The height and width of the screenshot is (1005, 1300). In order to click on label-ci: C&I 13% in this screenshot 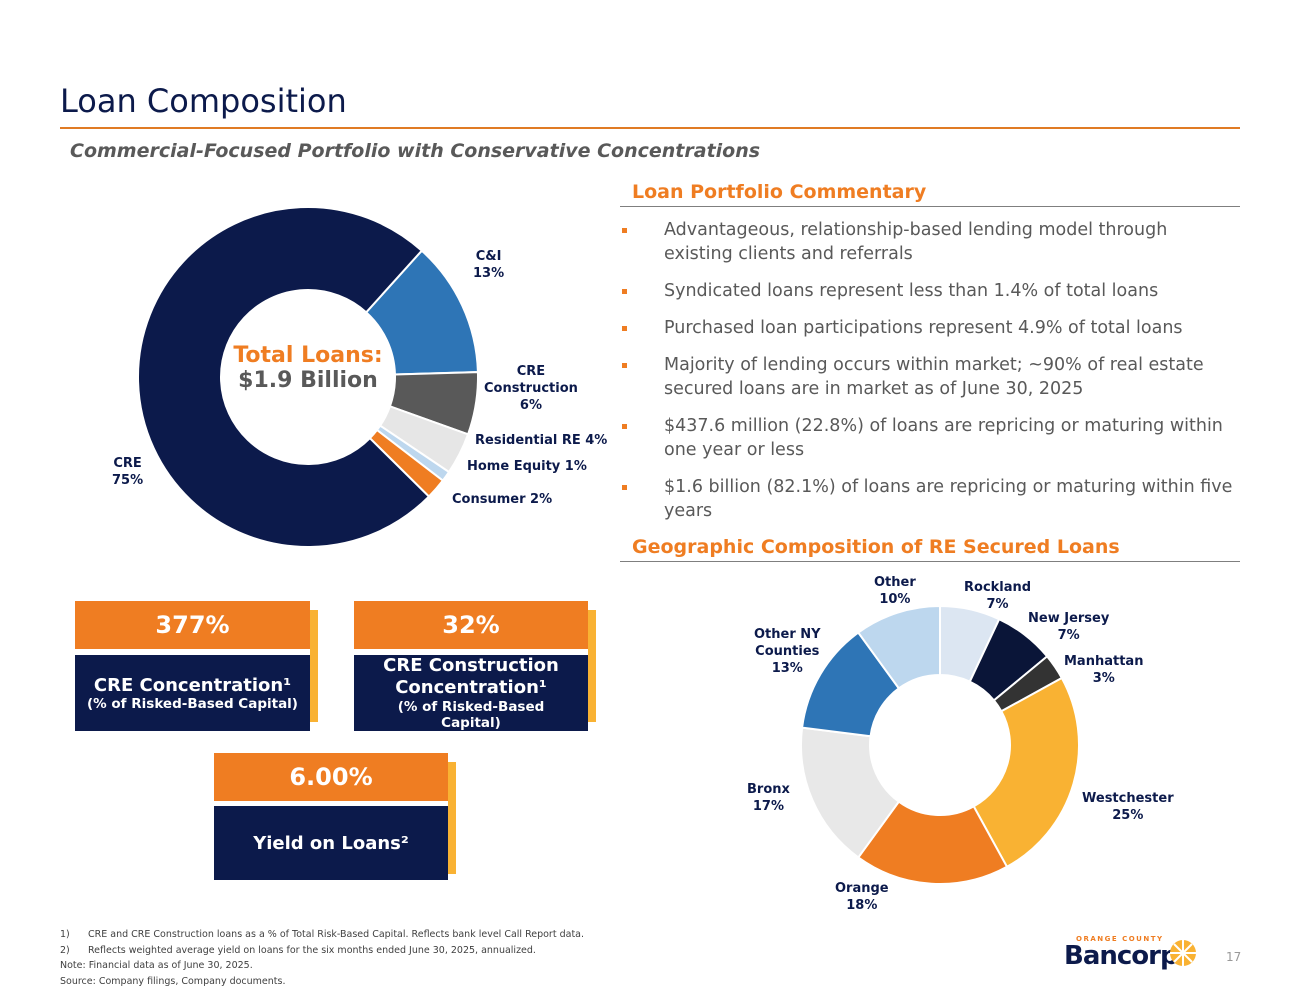, I will do `click(489, 265)`.